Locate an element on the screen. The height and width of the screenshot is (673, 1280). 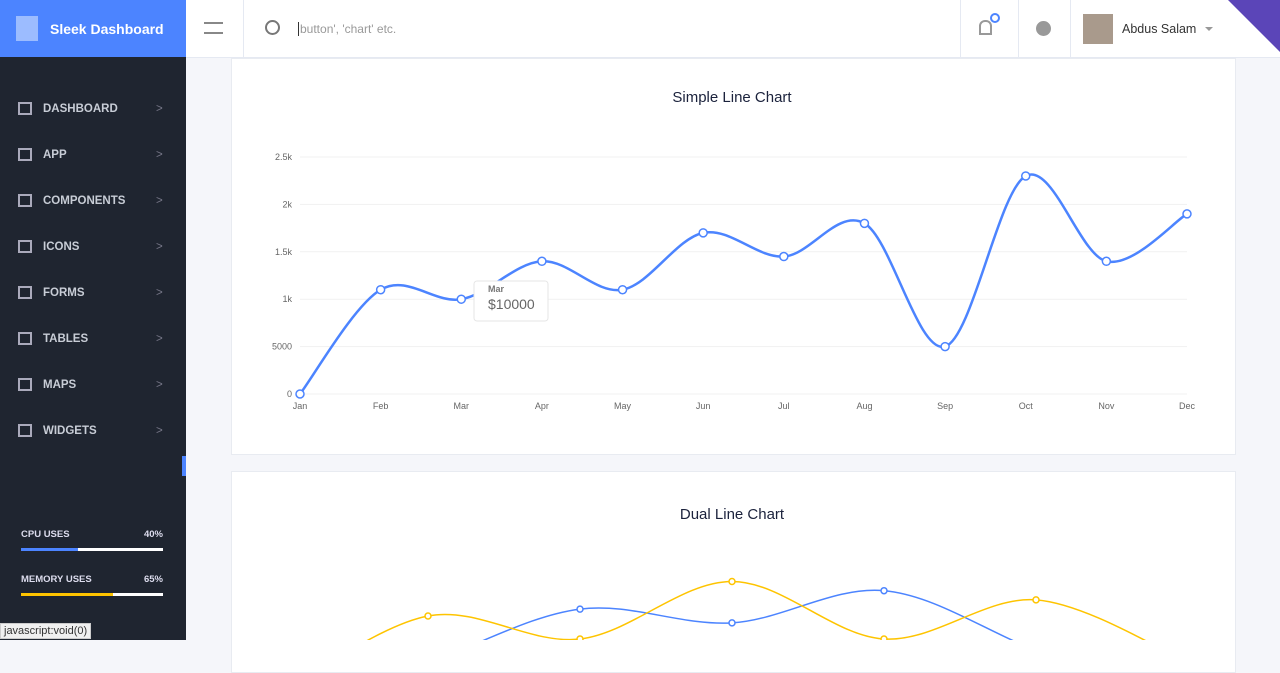
tooltip: Mar $10000 is located at coordinates (511, 301).